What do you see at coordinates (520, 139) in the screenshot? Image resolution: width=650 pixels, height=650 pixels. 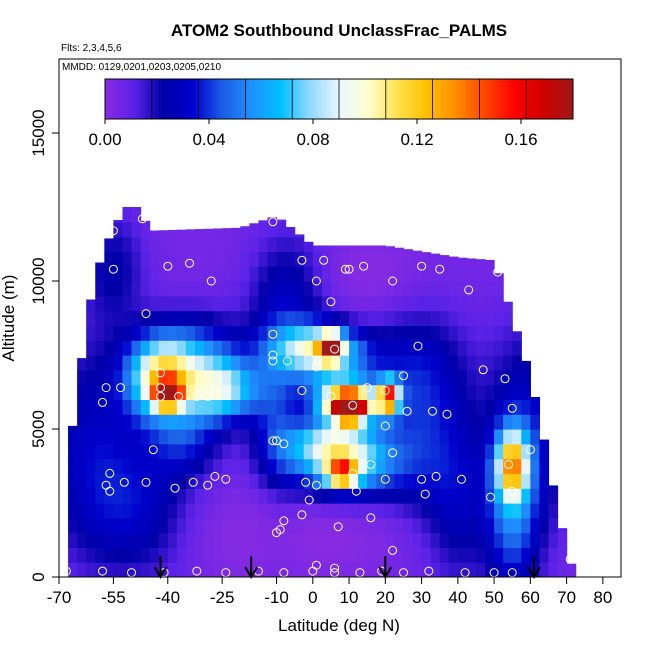 I see `colorbar-tick-label: 0.16` at bounding box center [520, 139].